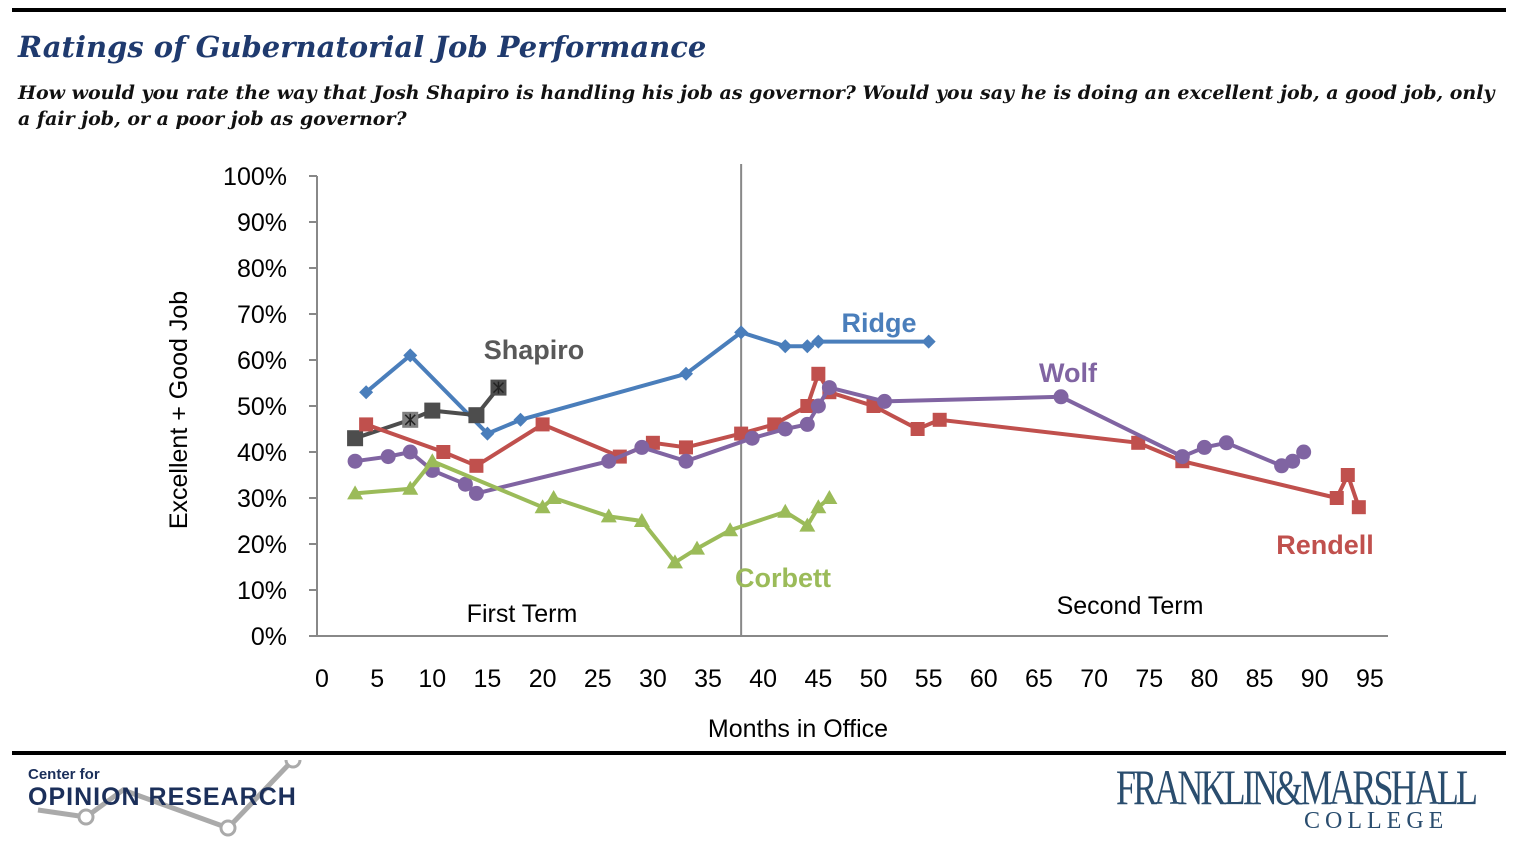 The height and width of the screenshot is (852, 1526). What do you see at coordinates (377, 679) in the screenshot?
I see `x-tick-label: 5` at bounding box center [377, 679].